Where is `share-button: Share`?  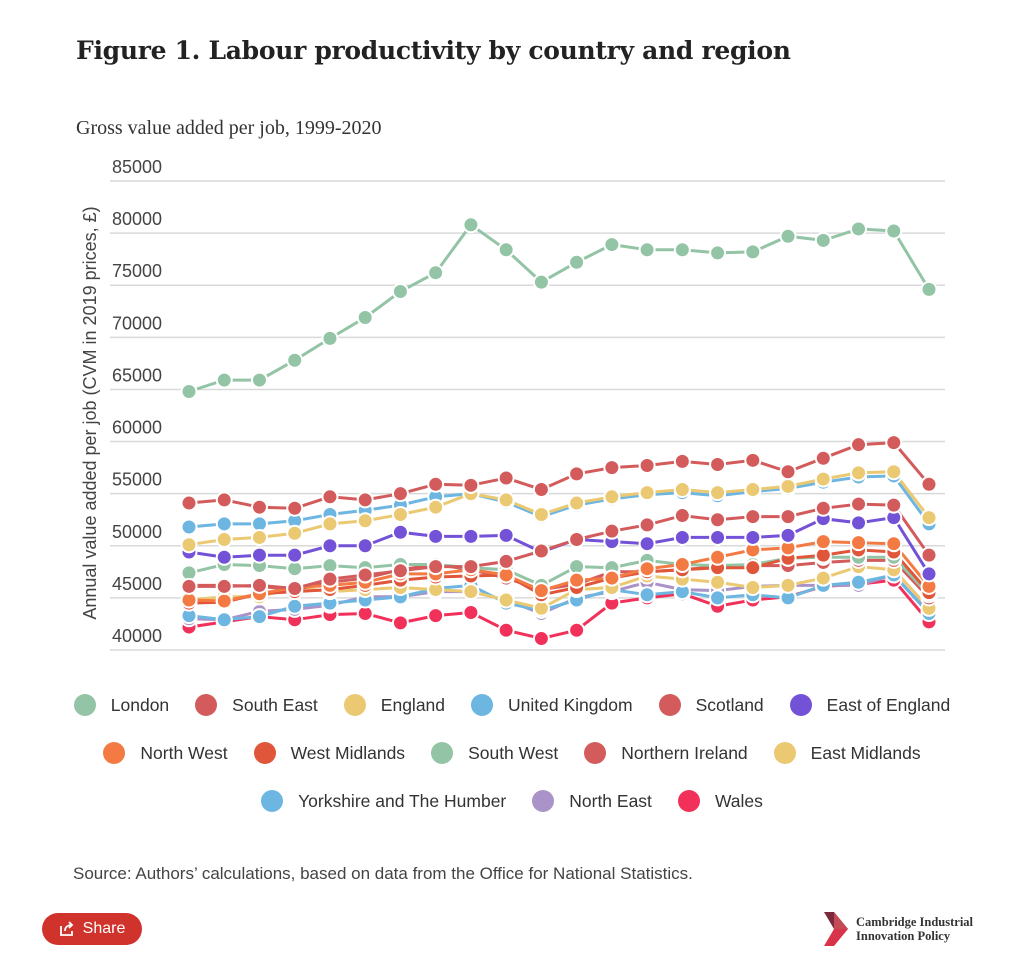
share-button: Share is located at coordinates (92, 929).